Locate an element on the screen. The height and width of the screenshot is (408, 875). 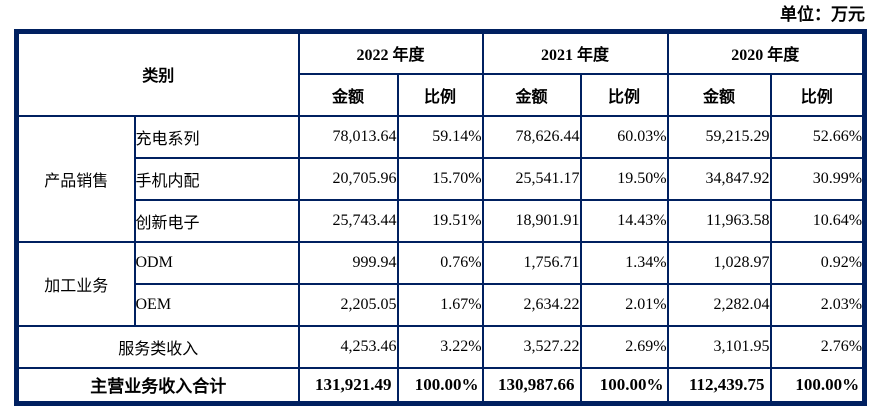
ratio-header-2021: 比例 is located at coordinates (624, 94).